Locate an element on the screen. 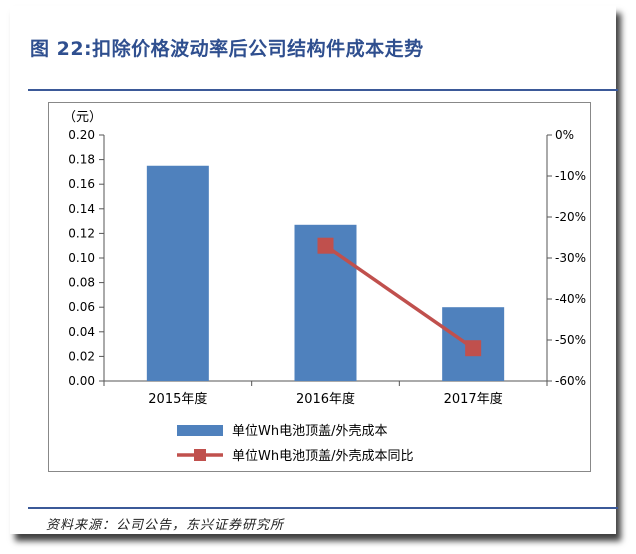  y2-tick-label: 0% is located at coordinates (564, 135).